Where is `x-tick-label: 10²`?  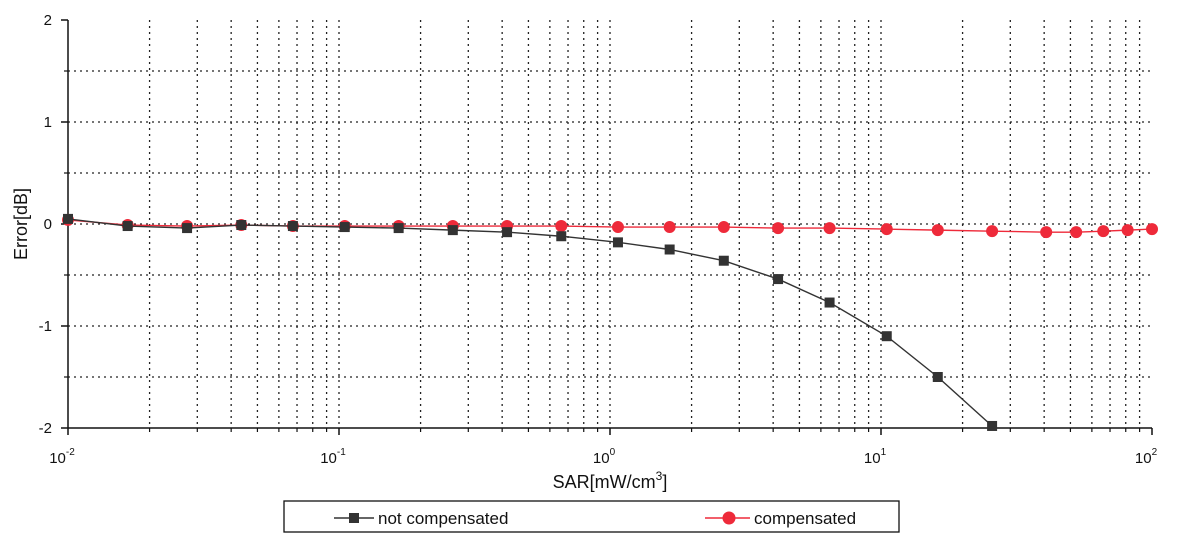
x-tick-label: 10² is located at coordinates (1146, 457).